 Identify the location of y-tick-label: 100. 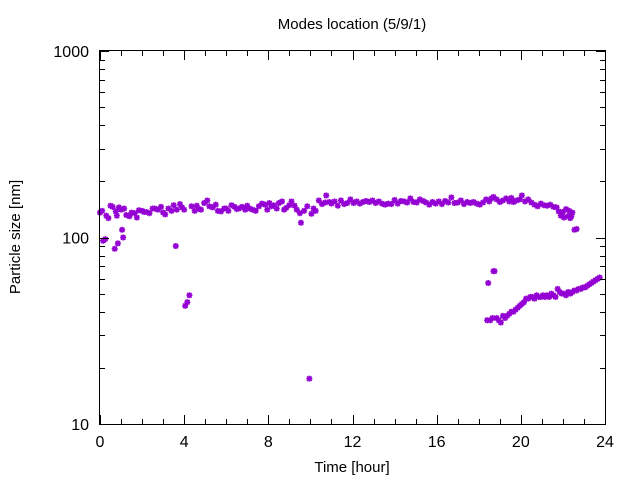
(75, 239).